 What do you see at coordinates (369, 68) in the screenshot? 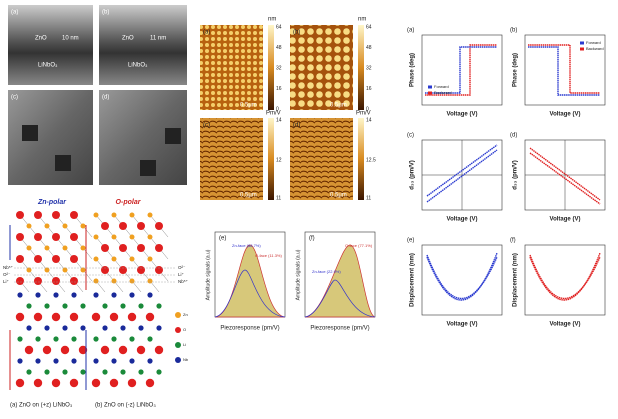
I see `colorbar-tick: 32` at bounding box center [369, 68].